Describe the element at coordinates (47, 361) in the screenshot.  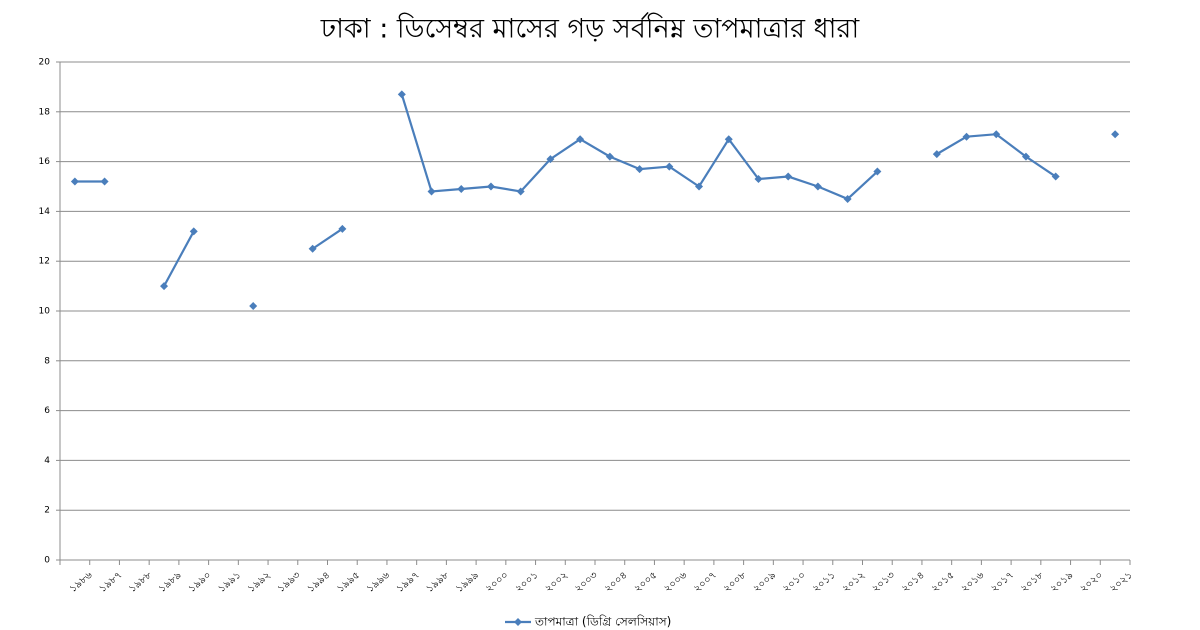
I see `y-tick-label: 8` at that location.